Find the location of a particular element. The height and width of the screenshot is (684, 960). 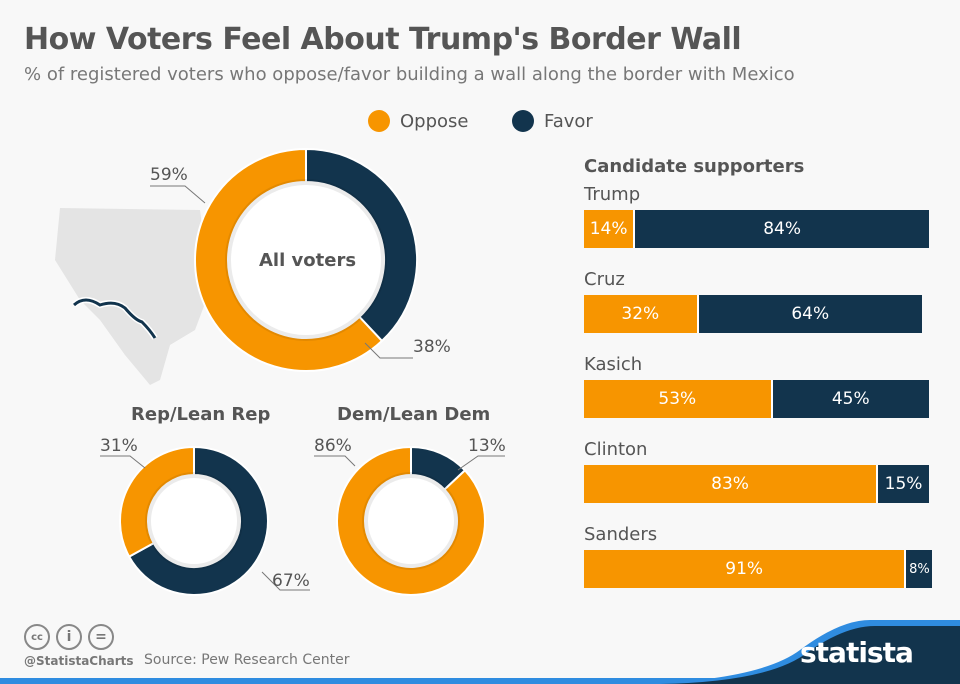

legend-oppose: Oppose is located at coordinates (418, 121).